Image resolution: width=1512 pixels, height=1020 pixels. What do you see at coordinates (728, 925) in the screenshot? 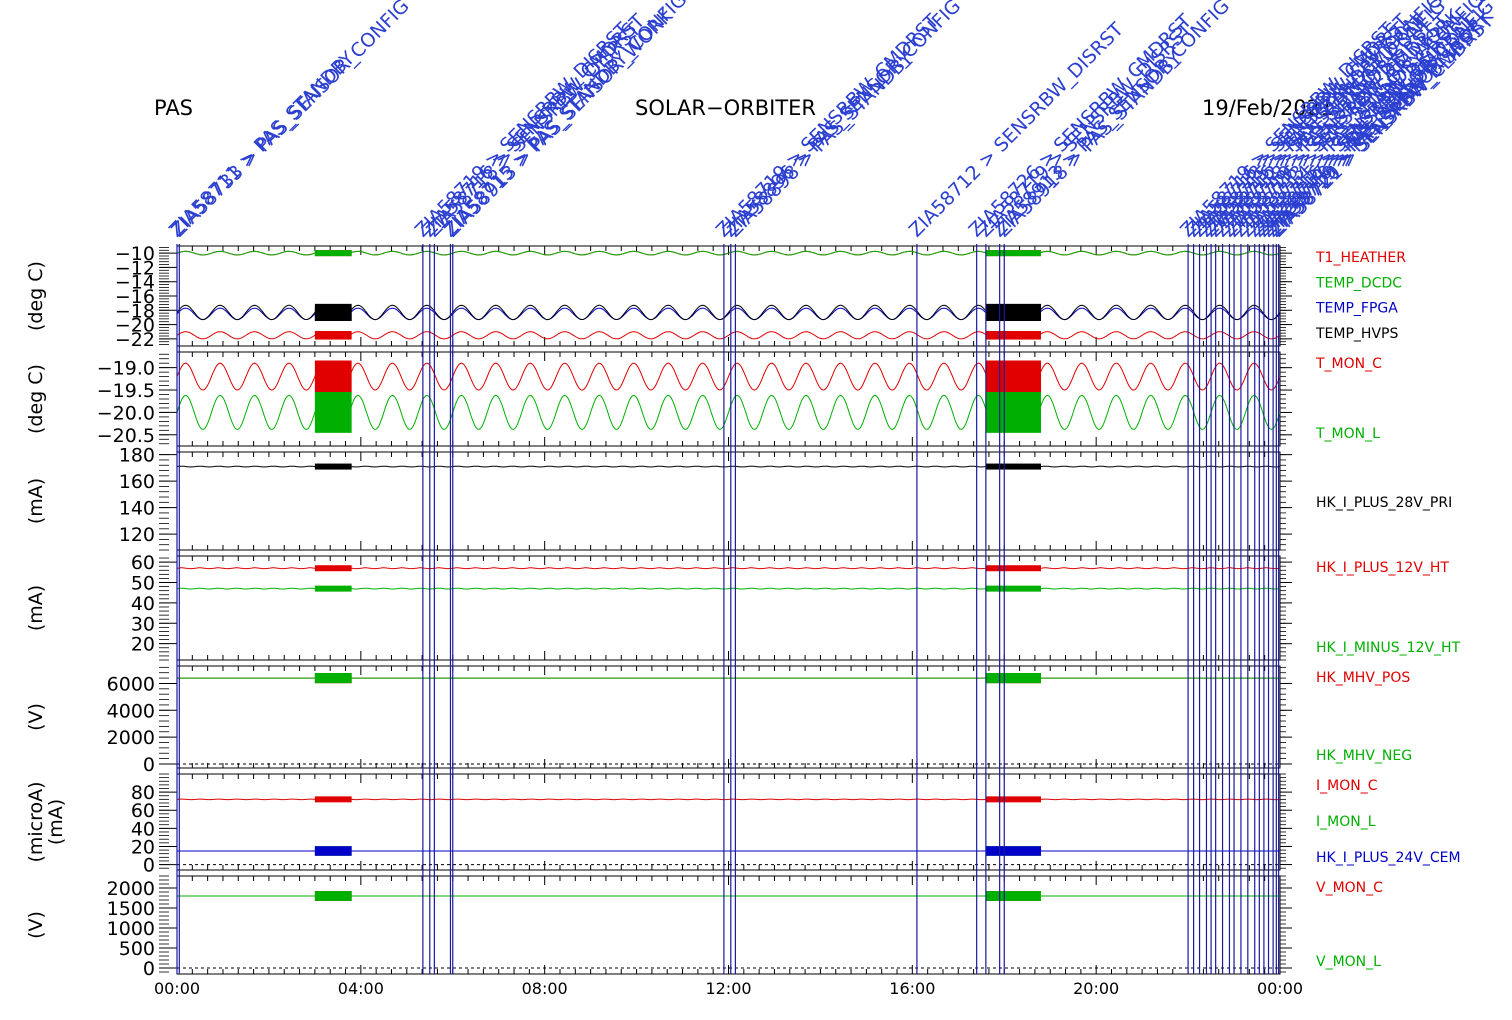
I see `panel-frame` at bounding box center [728, 925].